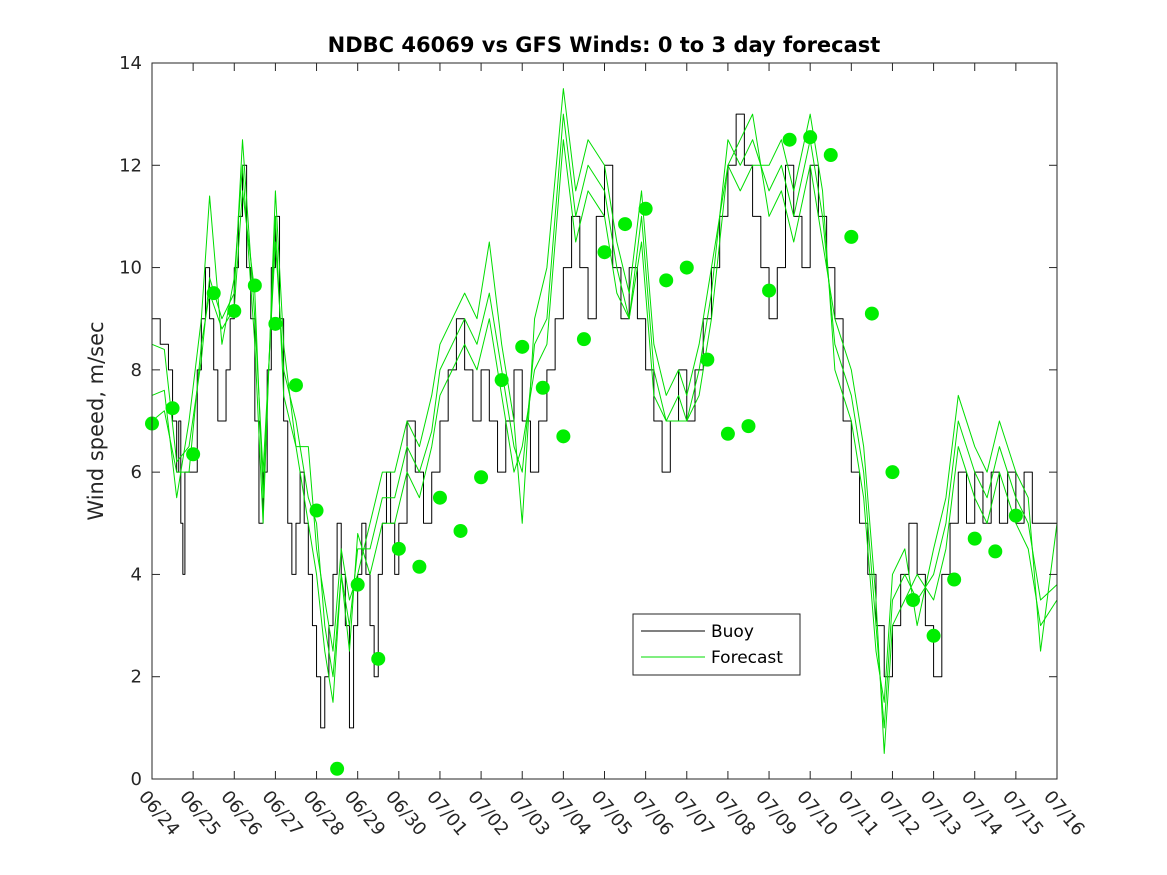  I want to click on y-tick-label: 12, so click(130, 165).